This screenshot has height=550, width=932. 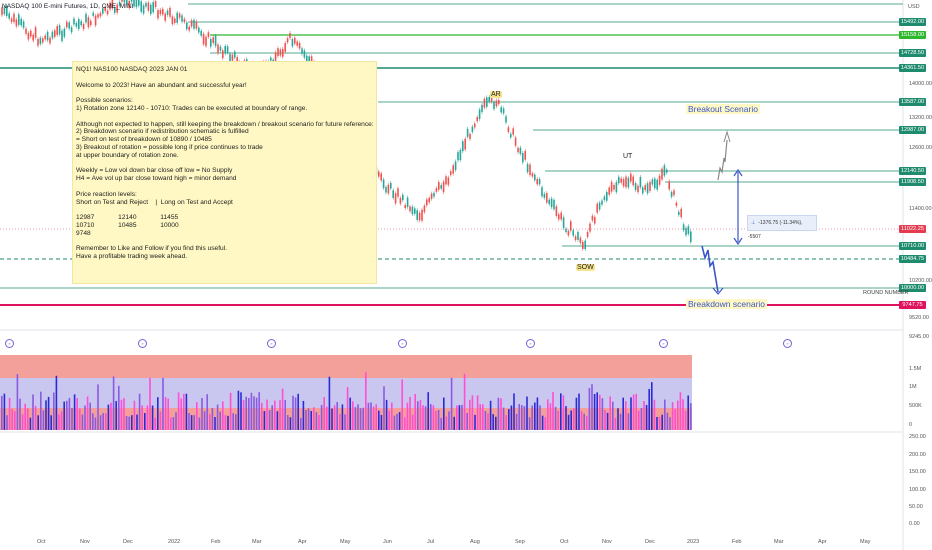 I want to click on time-tick: Apr, so click(x=822, y=542).